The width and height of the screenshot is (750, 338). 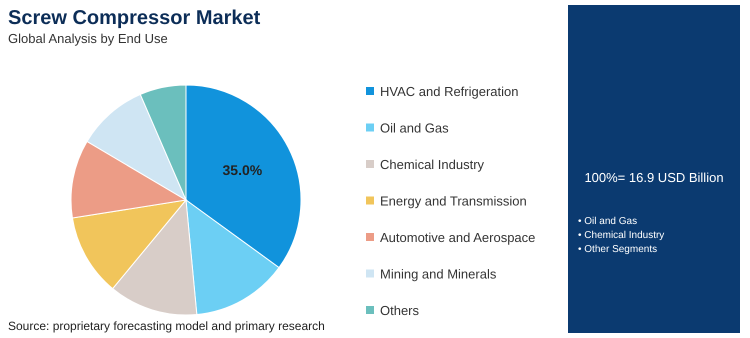 What do you see at coordinates (438, 274) in the screenshot?
I see `legend-label: Mining and Minerals` at bounding box center [438, 274].